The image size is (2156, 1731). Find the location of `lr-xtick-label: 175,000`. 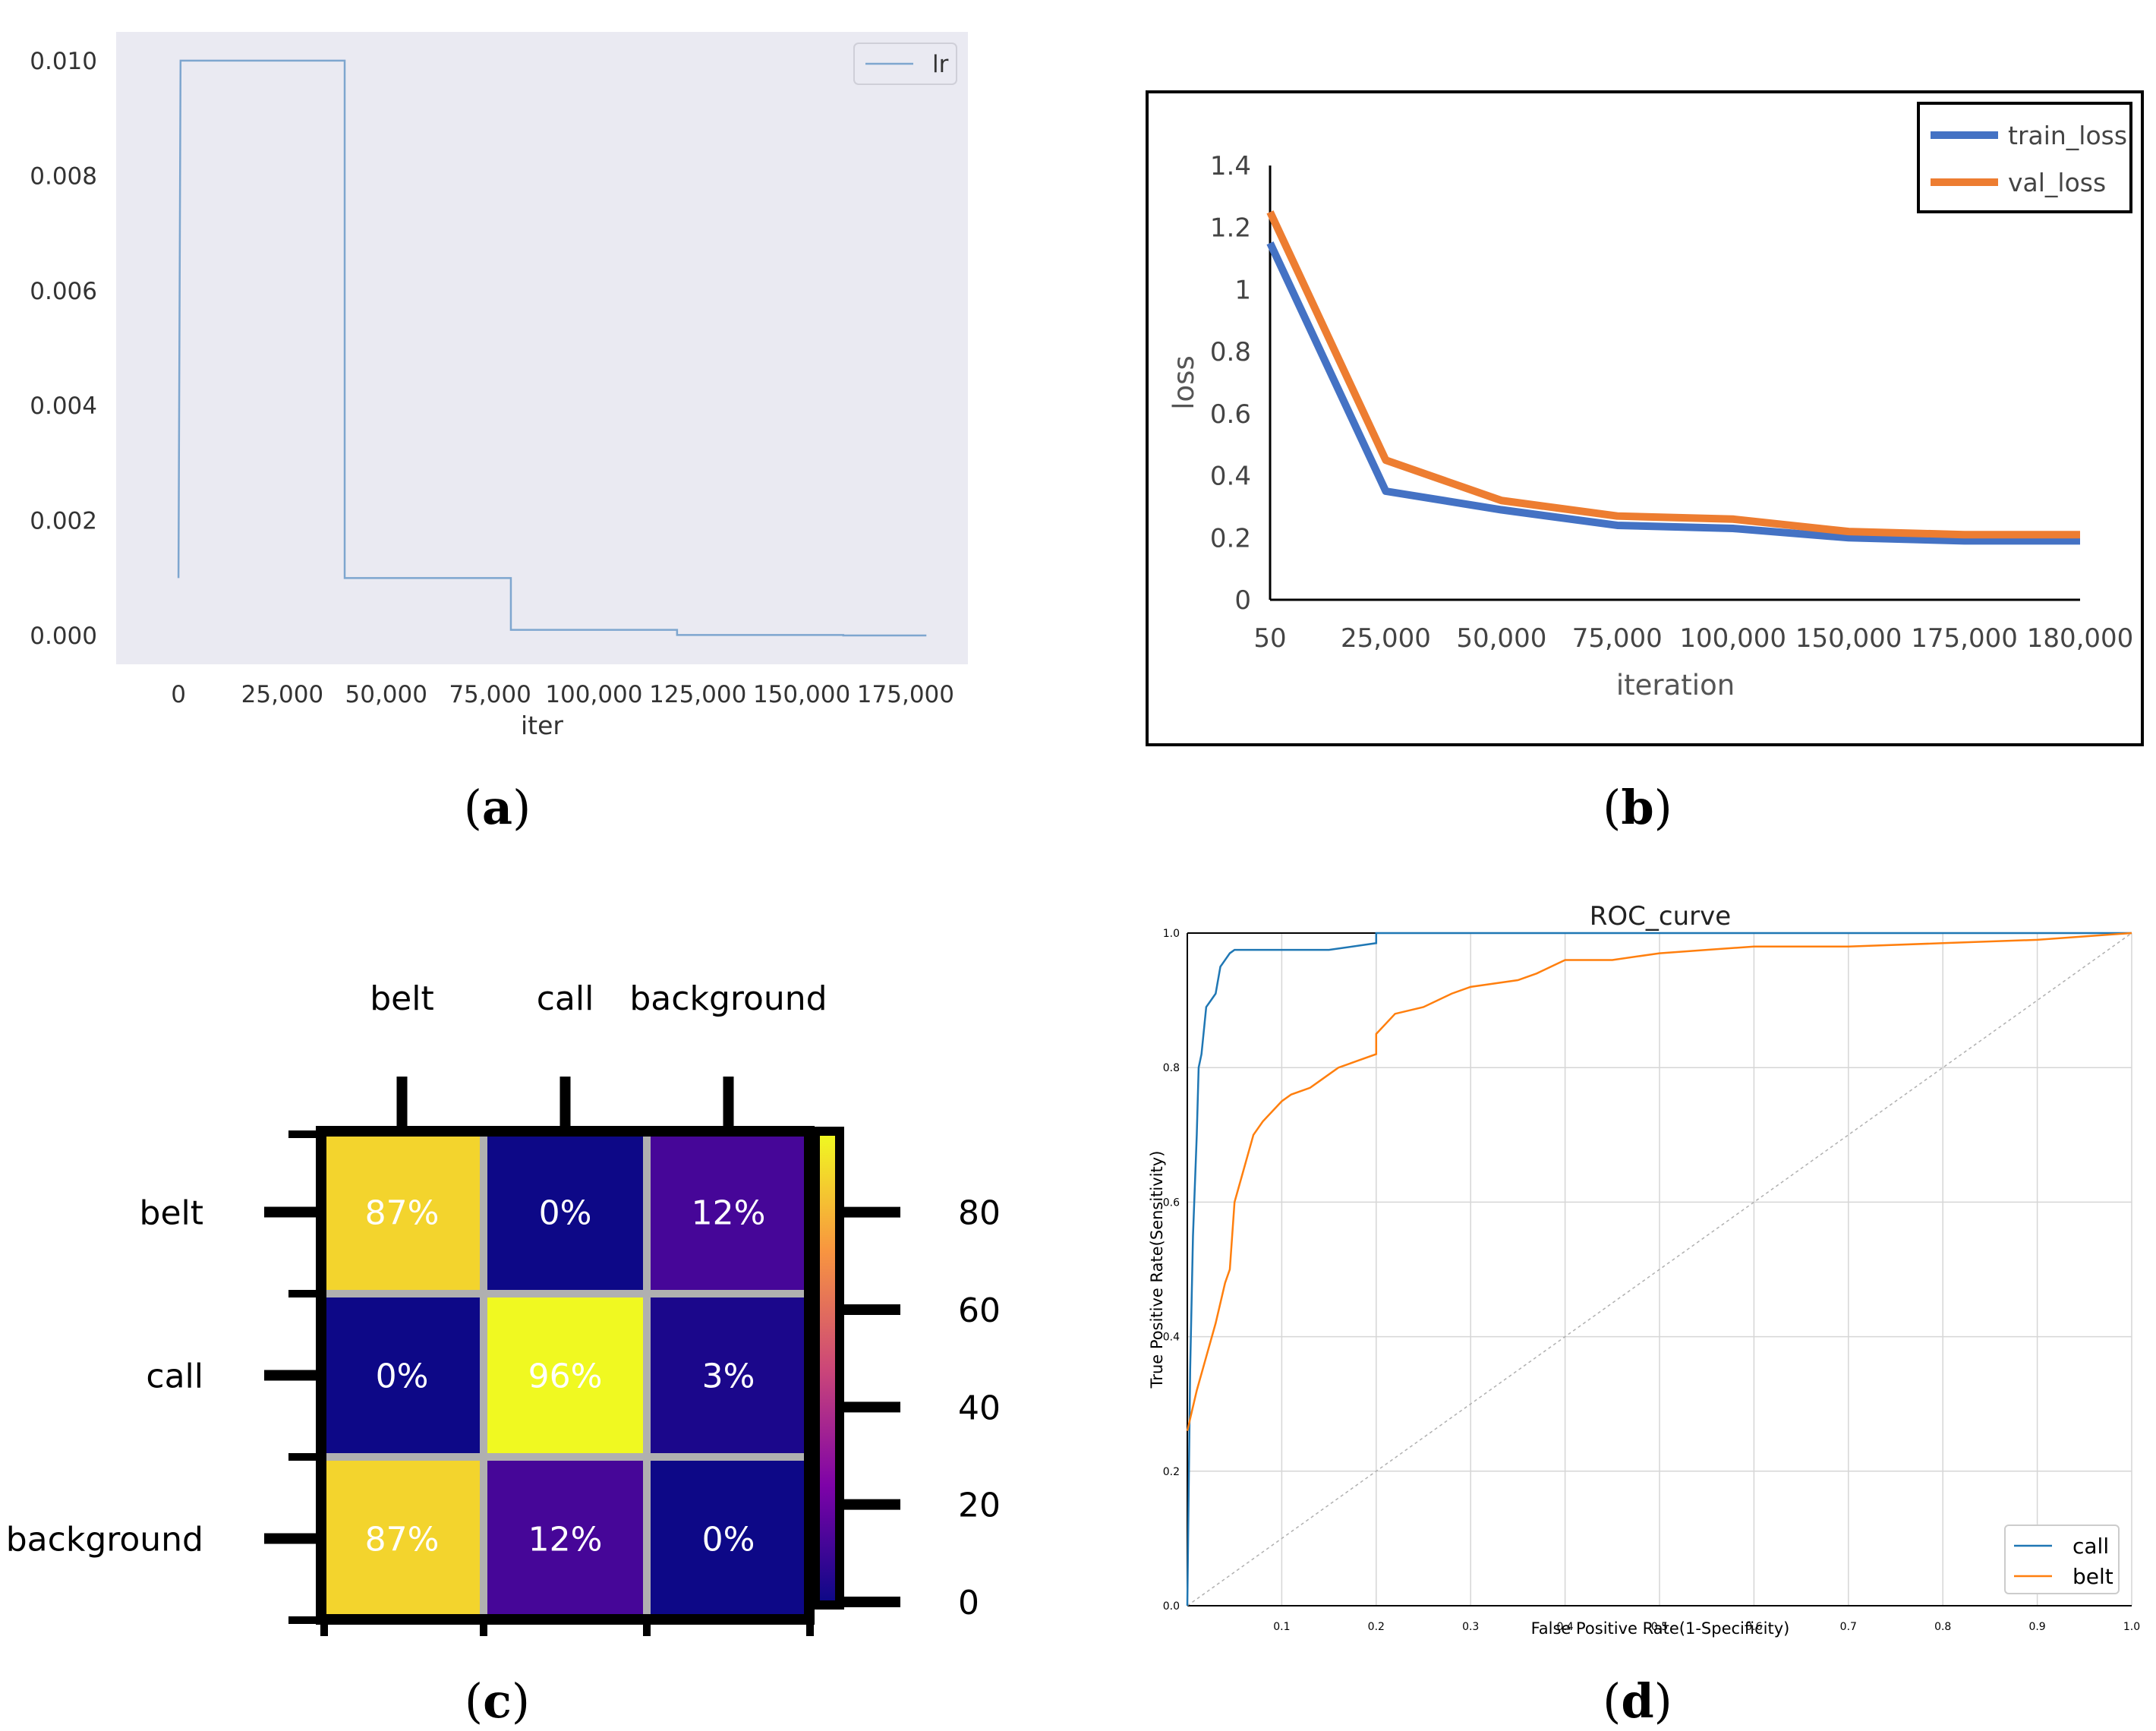

lr-xtick-label: 175,000 is located at coordinates (906, 694).